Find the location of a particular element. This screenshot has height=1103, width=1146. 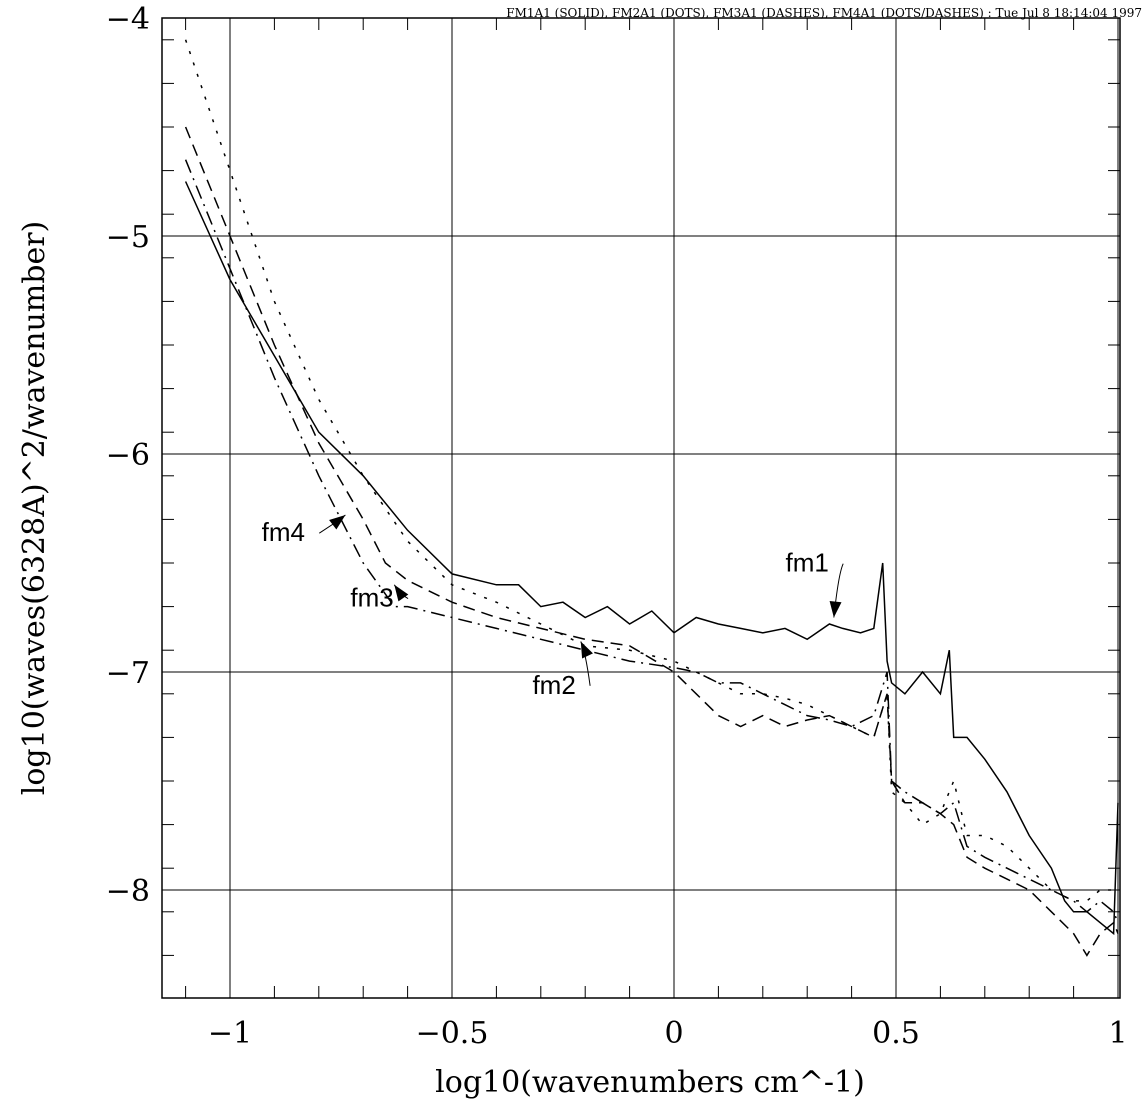

annotation-label: fm4 is located at coordinates (283, 532).